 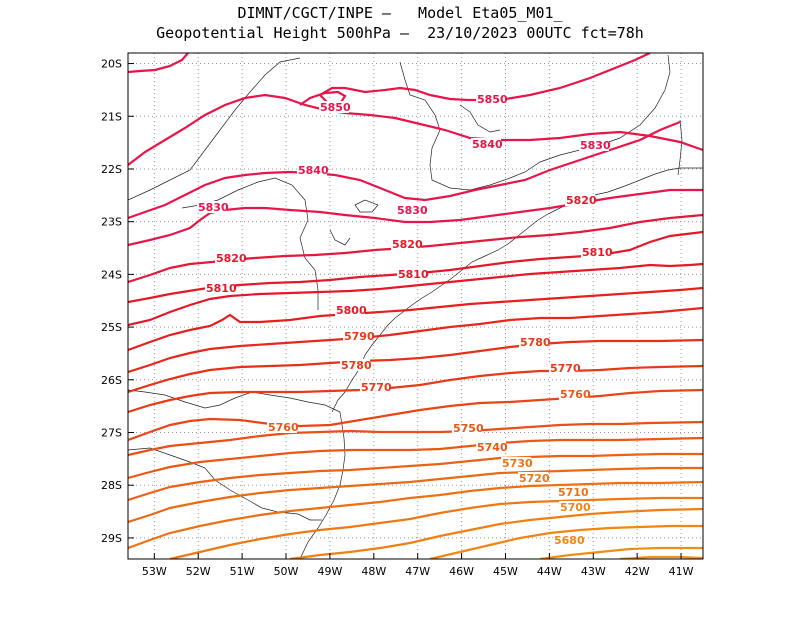 I want to click on contour-label: 5730, so click(x=517, y=463).